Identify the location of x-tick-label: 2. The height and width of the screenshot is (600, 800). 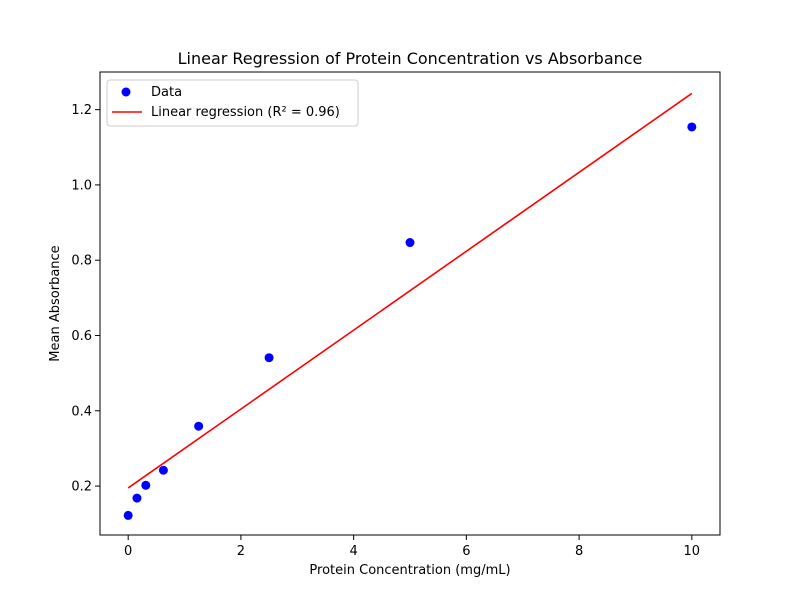
(241, 551).